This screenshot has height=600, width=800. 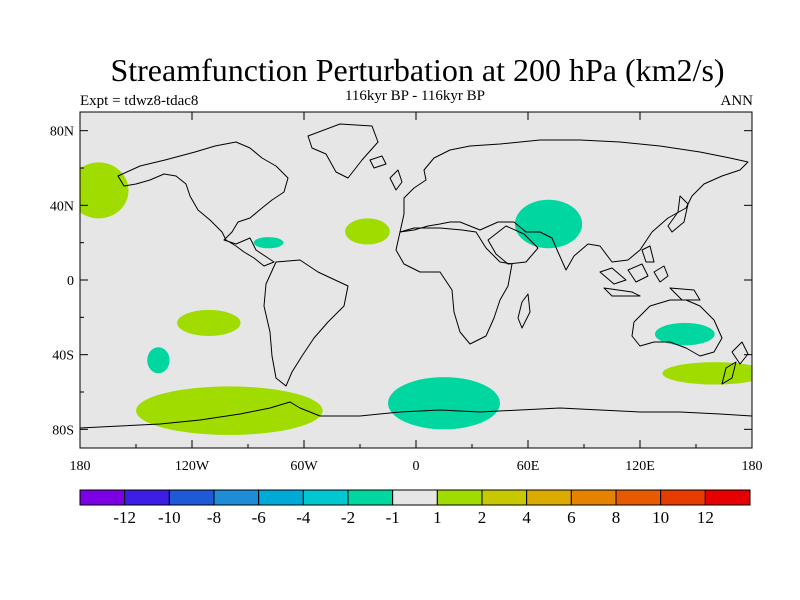 What do you see at coordinates (482, 517) in the screenshot?
I see `colorbar-label: 2` at bounding box center [482, 517].